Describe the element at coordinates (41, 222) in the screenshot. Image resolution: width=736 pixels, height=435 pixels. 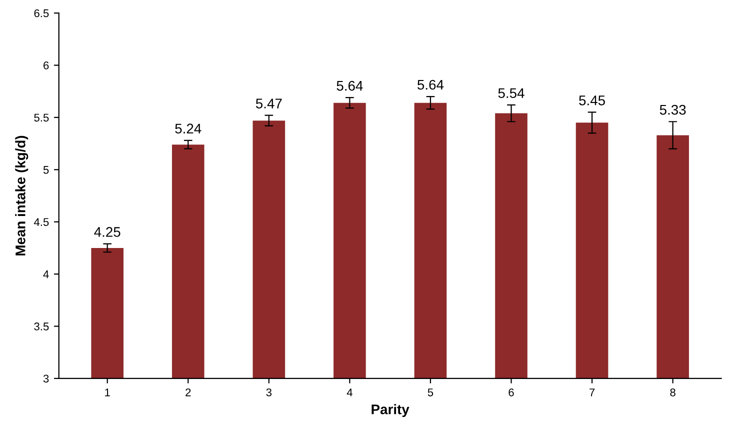
I see `y-tick-label: 4.5` at that location.